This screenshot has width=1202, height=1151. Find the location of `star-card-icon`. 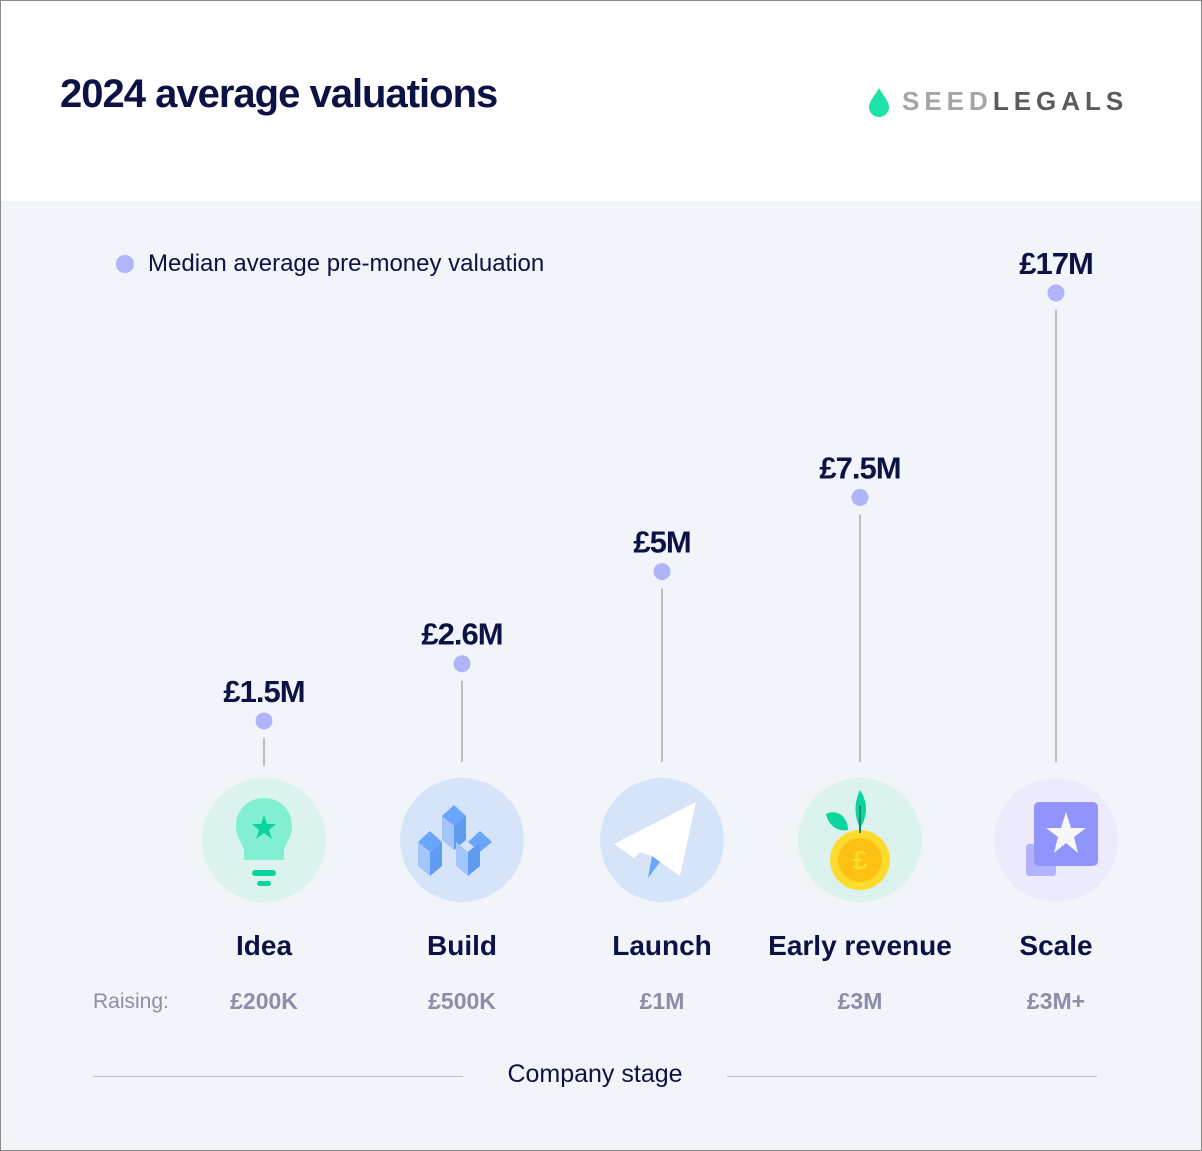

star-card-icon is located at coordinates (1056, 840).